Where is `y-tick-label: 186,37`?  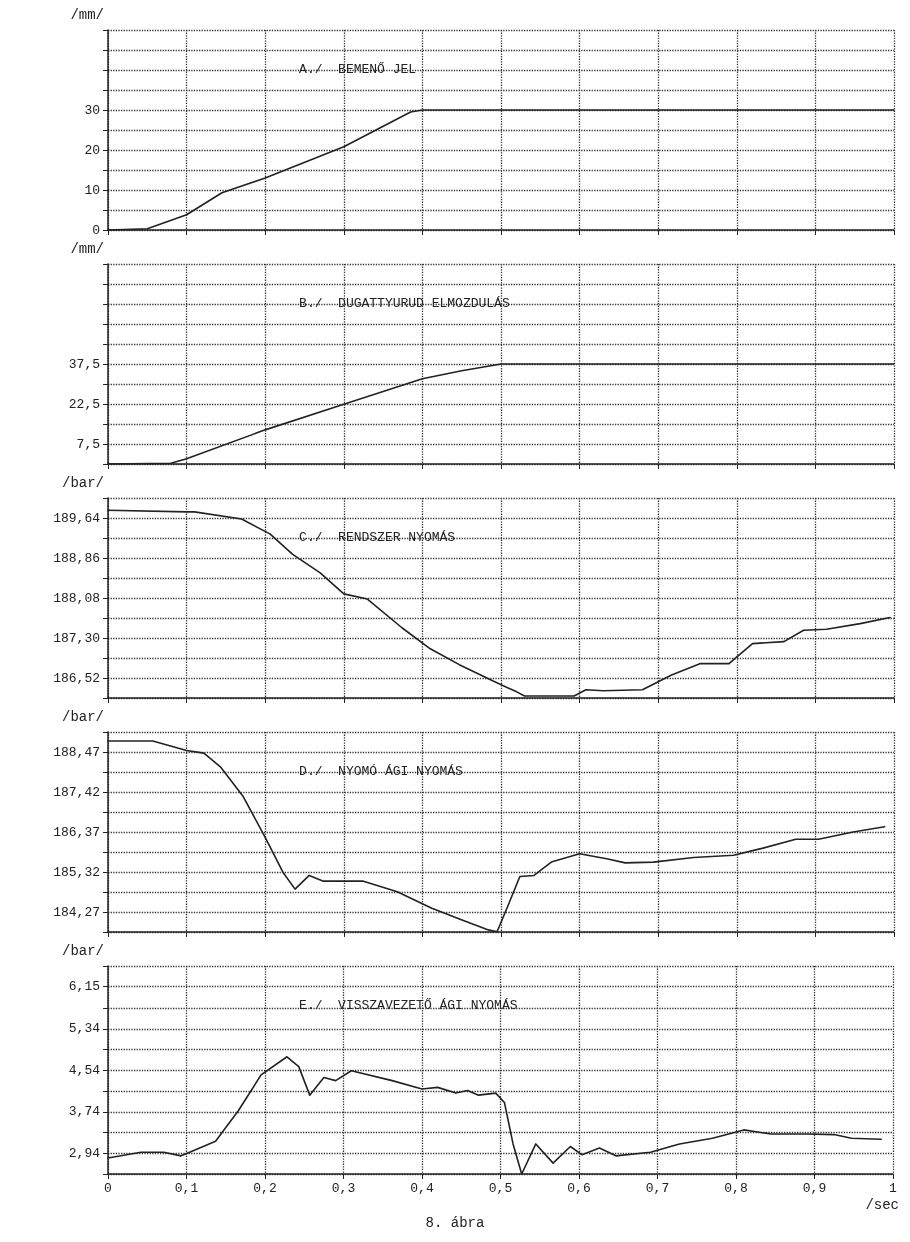 y-tick-label: 186,37 is located at coordinates (76, 832).